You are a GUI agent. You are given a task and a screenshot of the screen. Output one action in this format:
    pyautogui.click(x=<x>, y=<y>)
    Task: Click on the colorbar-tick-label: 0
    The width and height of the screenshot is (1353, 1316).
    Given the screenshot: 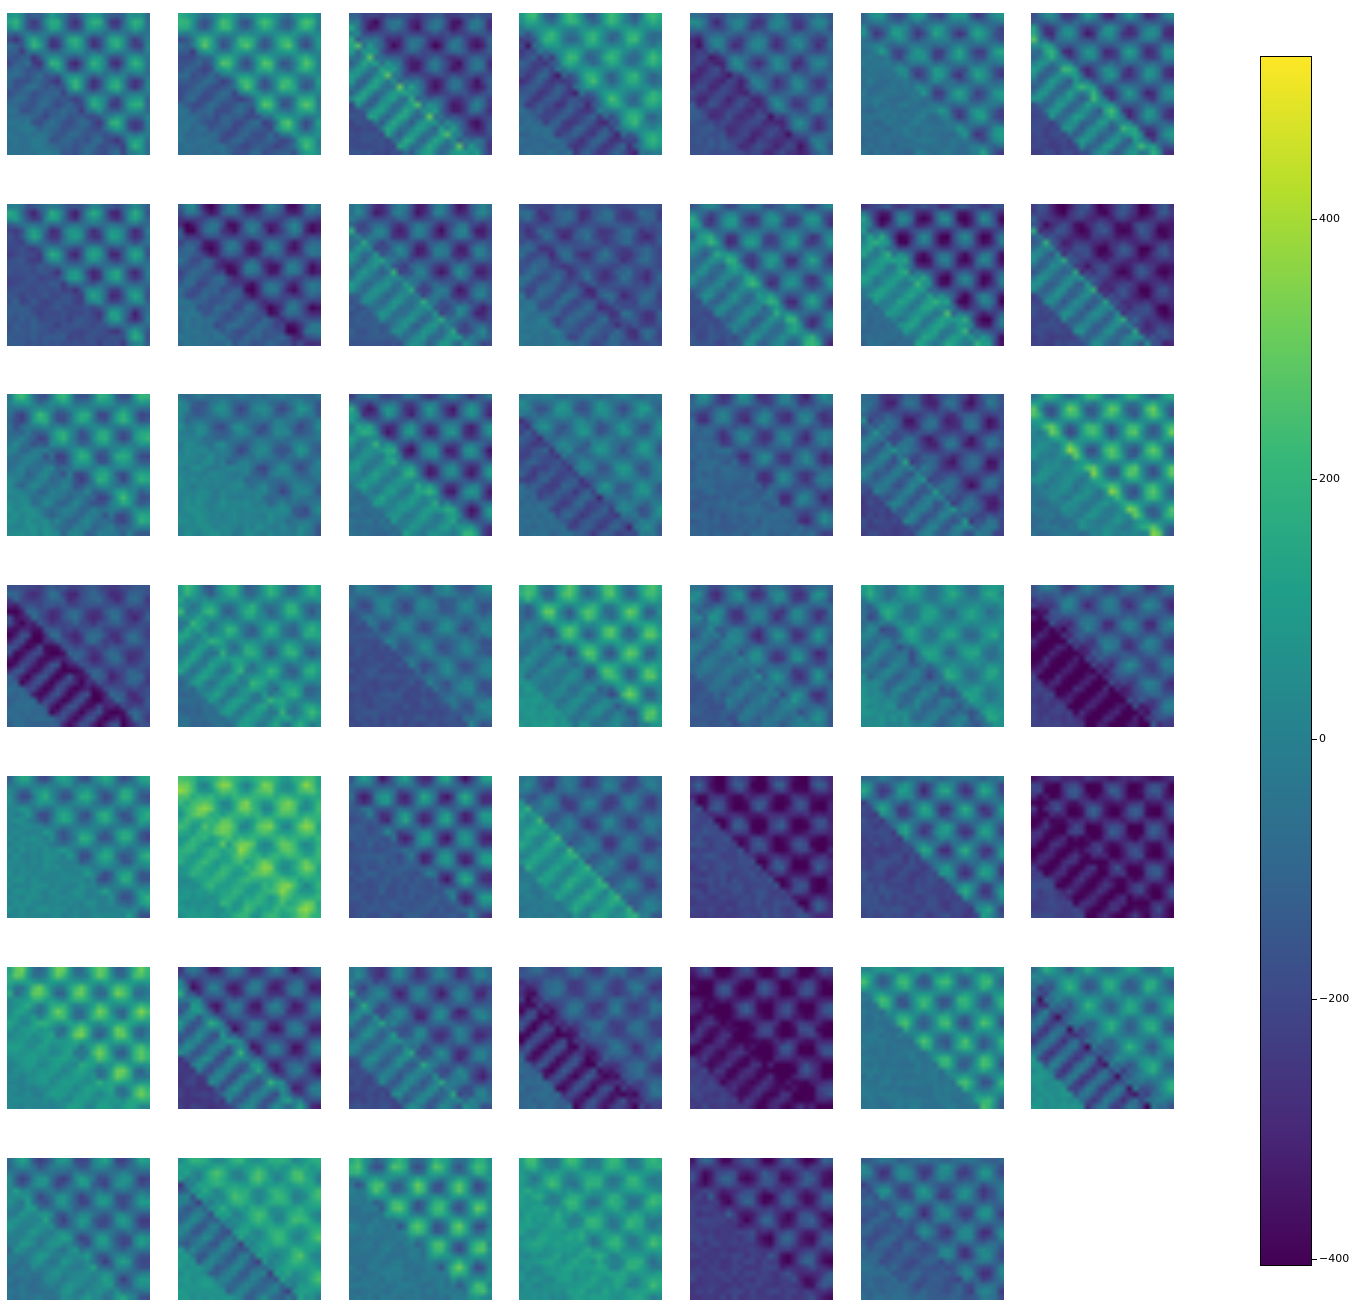 What is the action you would take?
    pyautogui.click(x=1322, y=738)
    